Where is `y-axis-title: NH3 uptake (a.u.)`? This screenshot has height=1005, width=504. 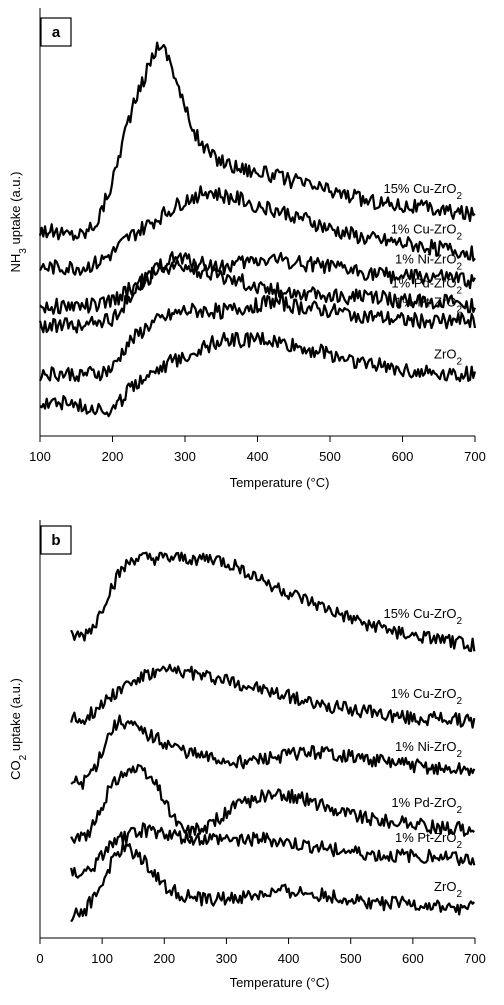 y-axis-title: NH3 uptake (a.u.) is located at coordinates (18, 222).